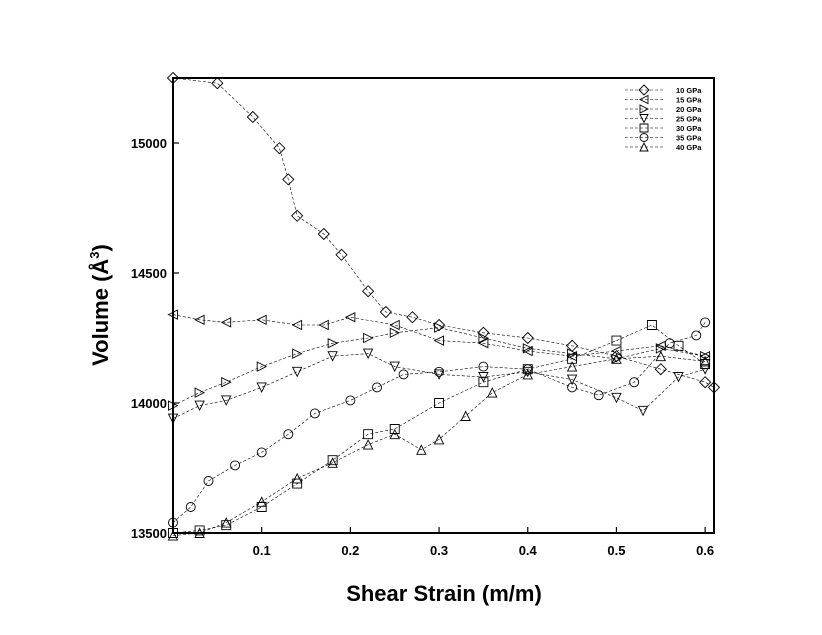 The image size is (822, 635). I want to click on legend-item: 25 GPa, so click(663, 119).